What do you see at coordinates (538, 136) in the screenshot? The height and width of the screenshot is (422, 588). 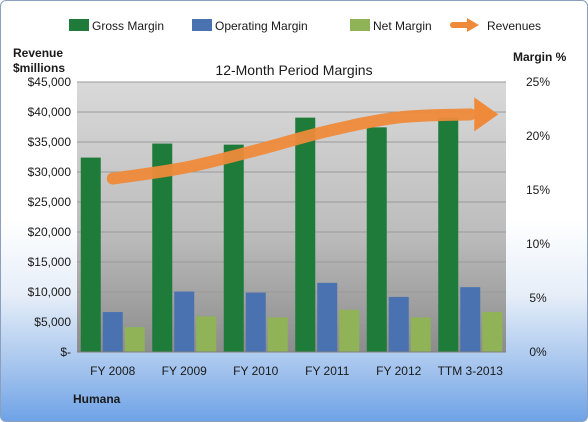 I see `right-tick-label: 20%` at bounding box center [538, 136].